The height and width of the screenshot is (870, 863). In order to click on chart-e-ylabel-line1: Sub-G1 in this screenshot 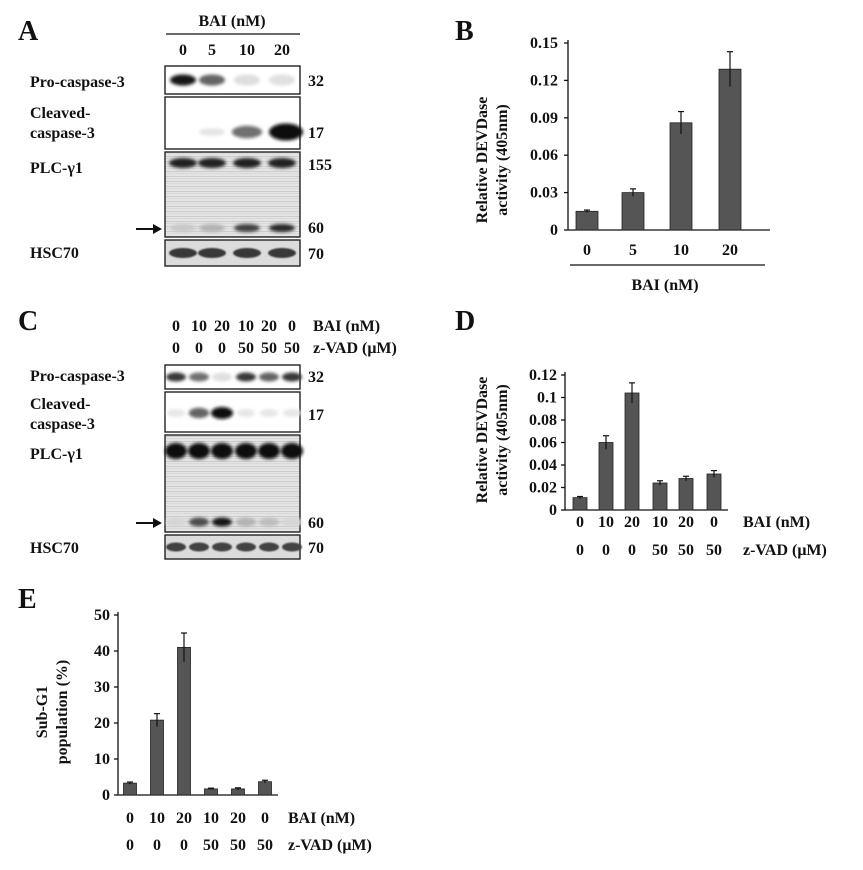, I will do `click(42, 712)`.